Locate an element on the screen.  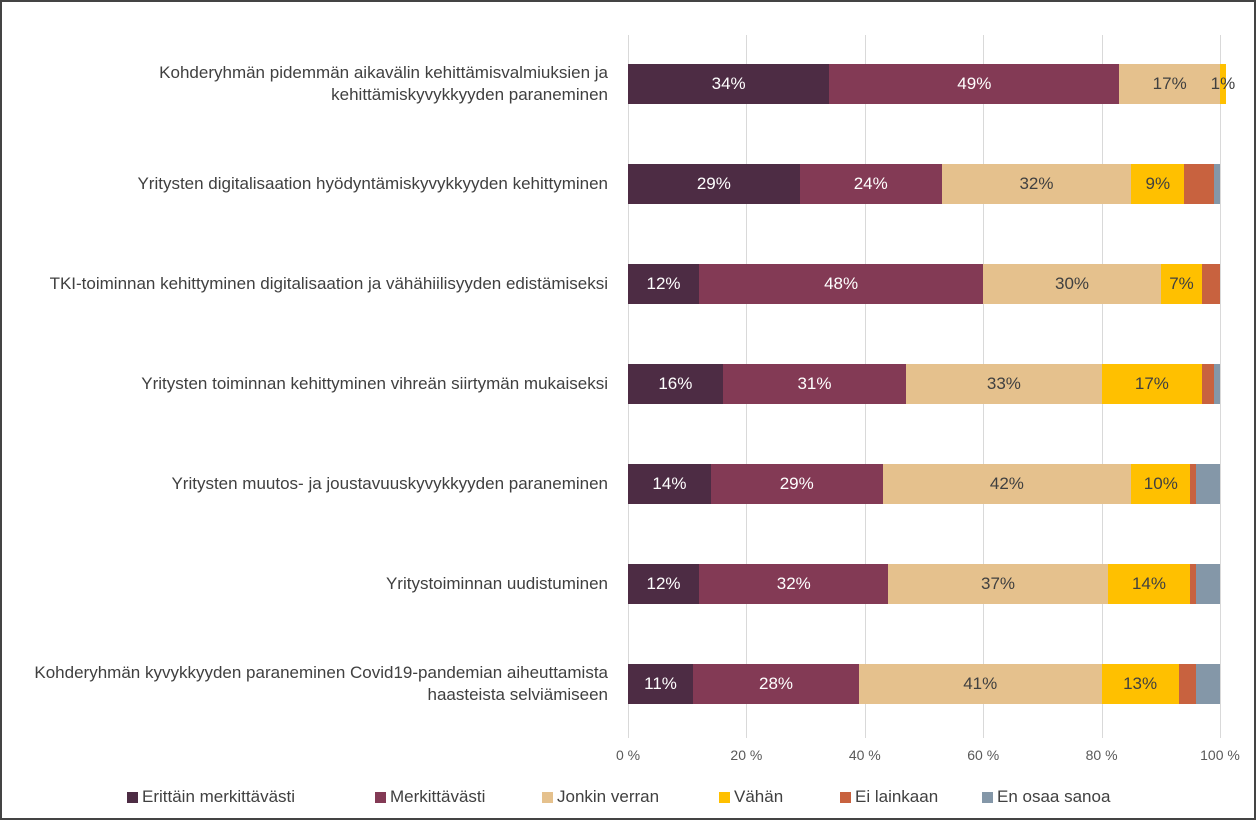
value-label: 28% is located at coordinates (776, 683).